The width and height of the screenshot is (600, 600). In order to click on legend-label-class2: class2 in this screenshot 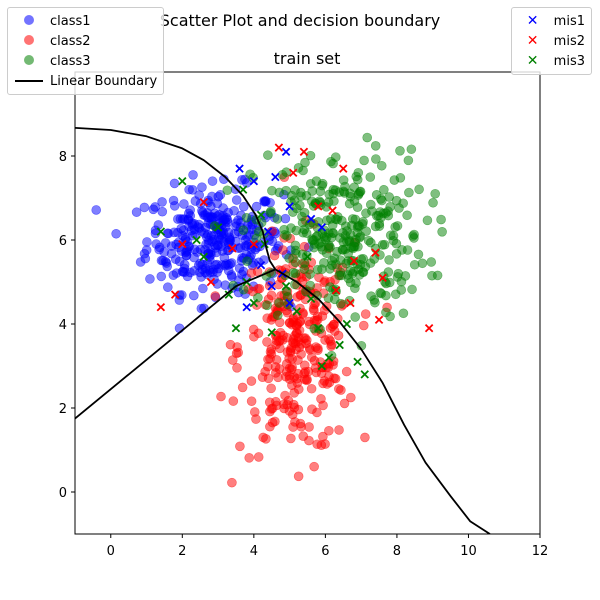, I will do `click(70, 41)`.